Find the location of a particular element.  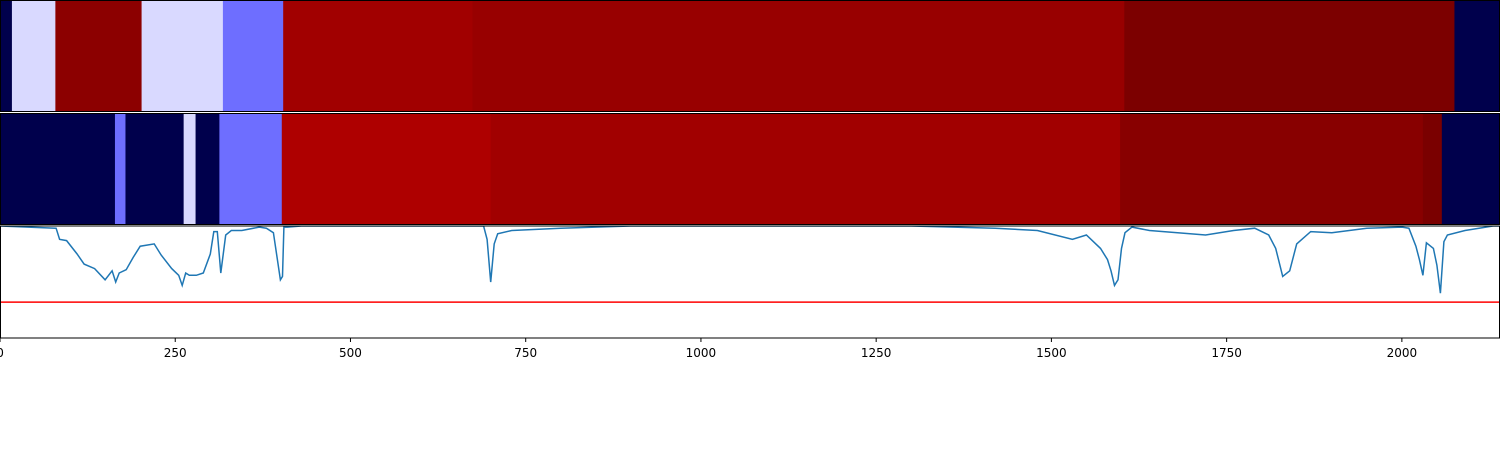

x-axis: 0 250 500 750 1000 1250 1500 1750 2000 is located at coordinates (708, 349).